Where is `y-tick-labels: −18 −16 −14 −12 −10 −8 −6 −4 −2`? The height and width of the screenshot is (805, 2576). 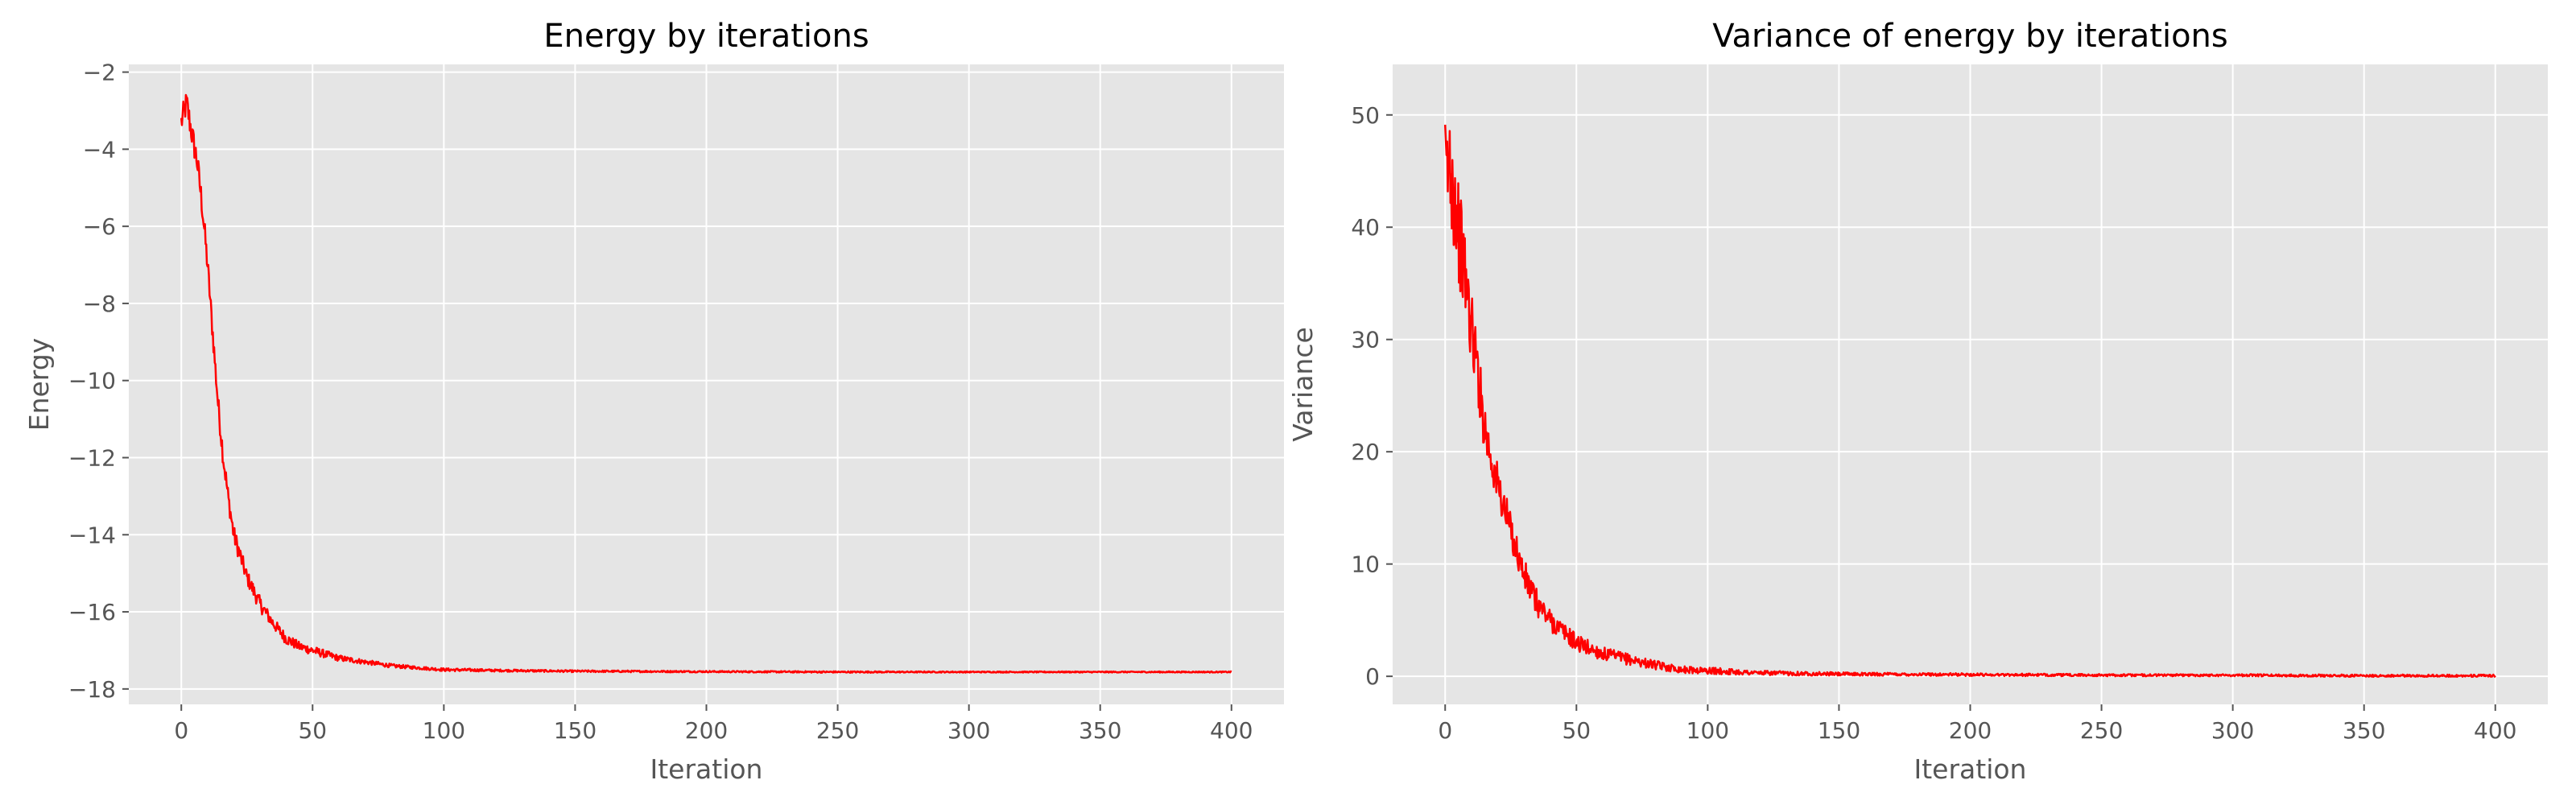 y-tick-labels: −18 −16 −14 −12 −10 −8 −6 −4 −2 is located at coordinates (98, 381).